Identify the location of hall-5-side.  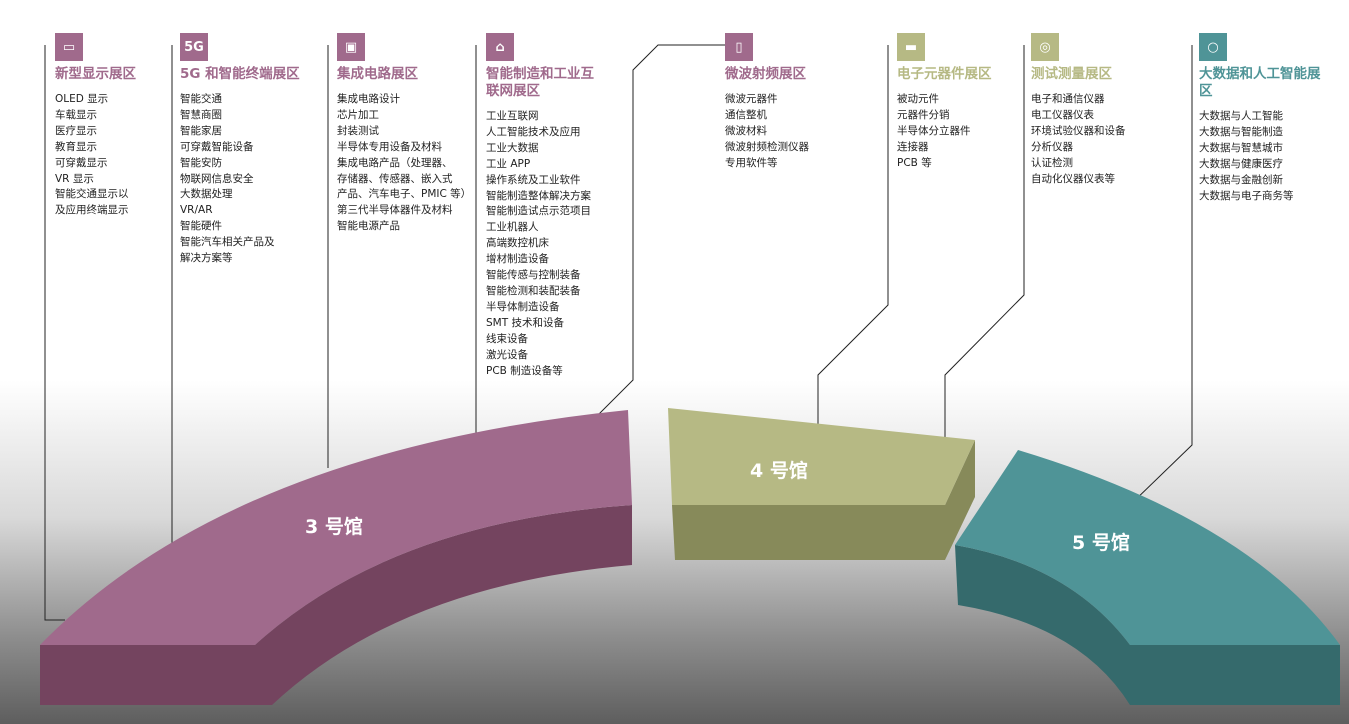
(1147, 625).